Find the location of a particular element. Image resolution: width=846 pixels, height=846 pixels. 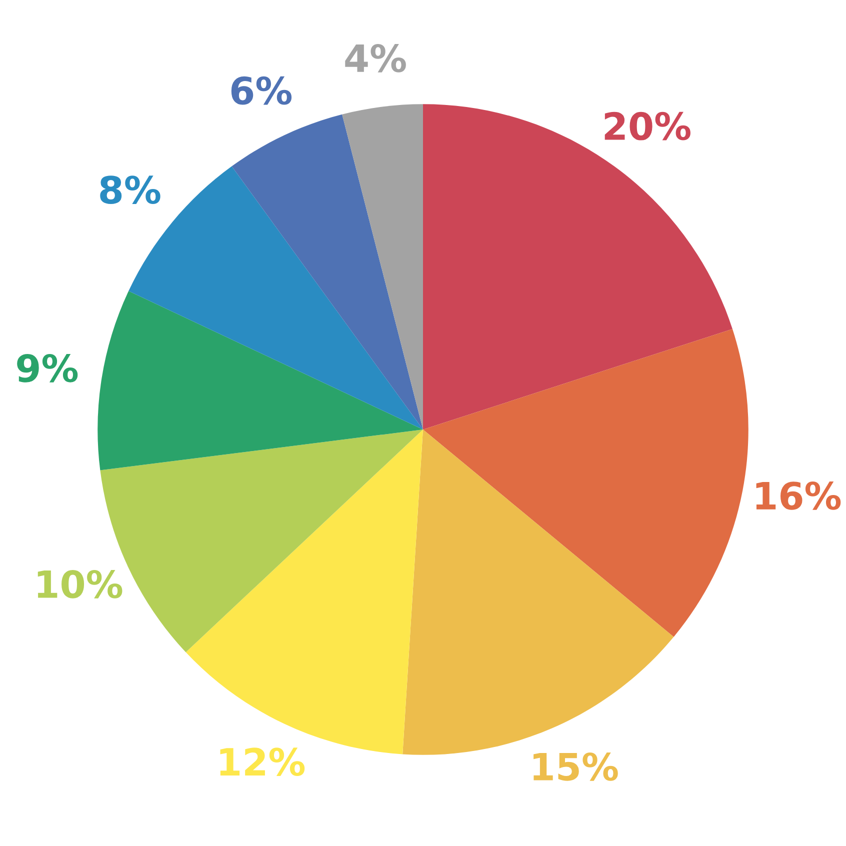

data-label: 9% is located at coordinates (47, 368).